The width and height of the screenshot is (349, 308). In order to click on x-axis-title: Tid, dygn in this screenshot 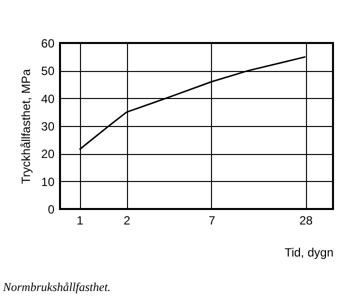, I will do `click(309, 253)`.